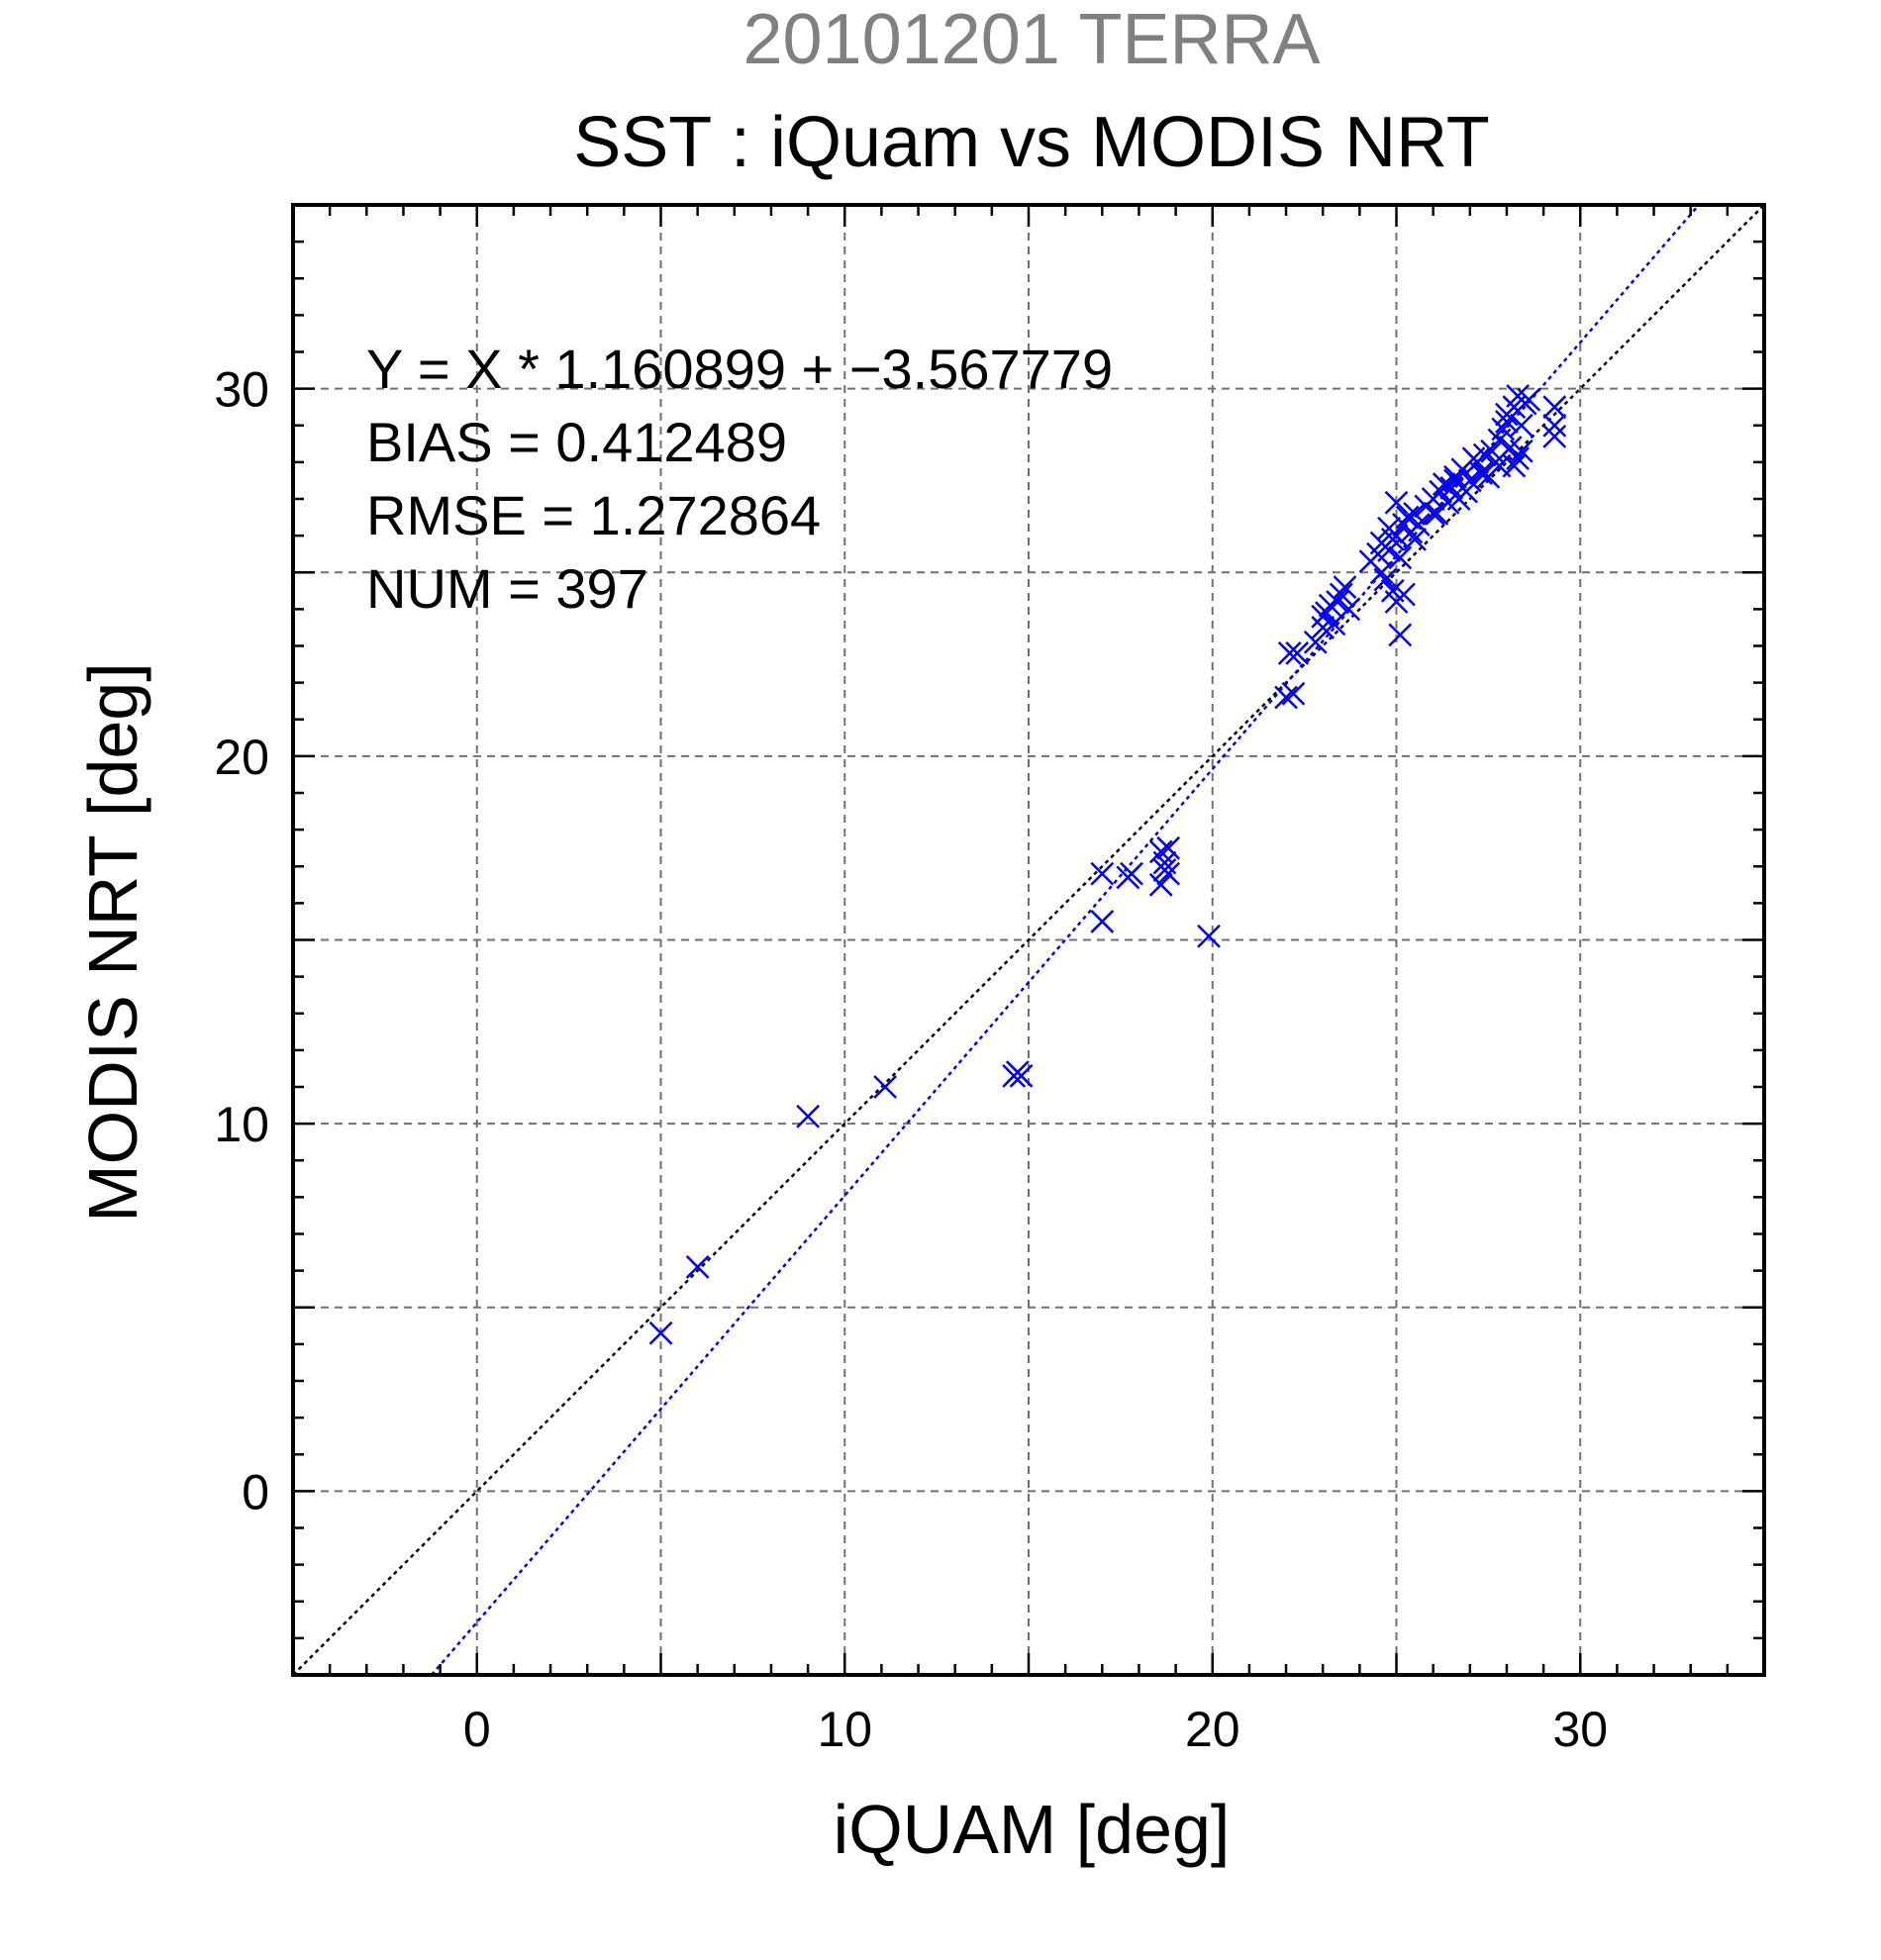  I want to click on x-axis-label: iQUAM [deg], so click(1033, 1829).